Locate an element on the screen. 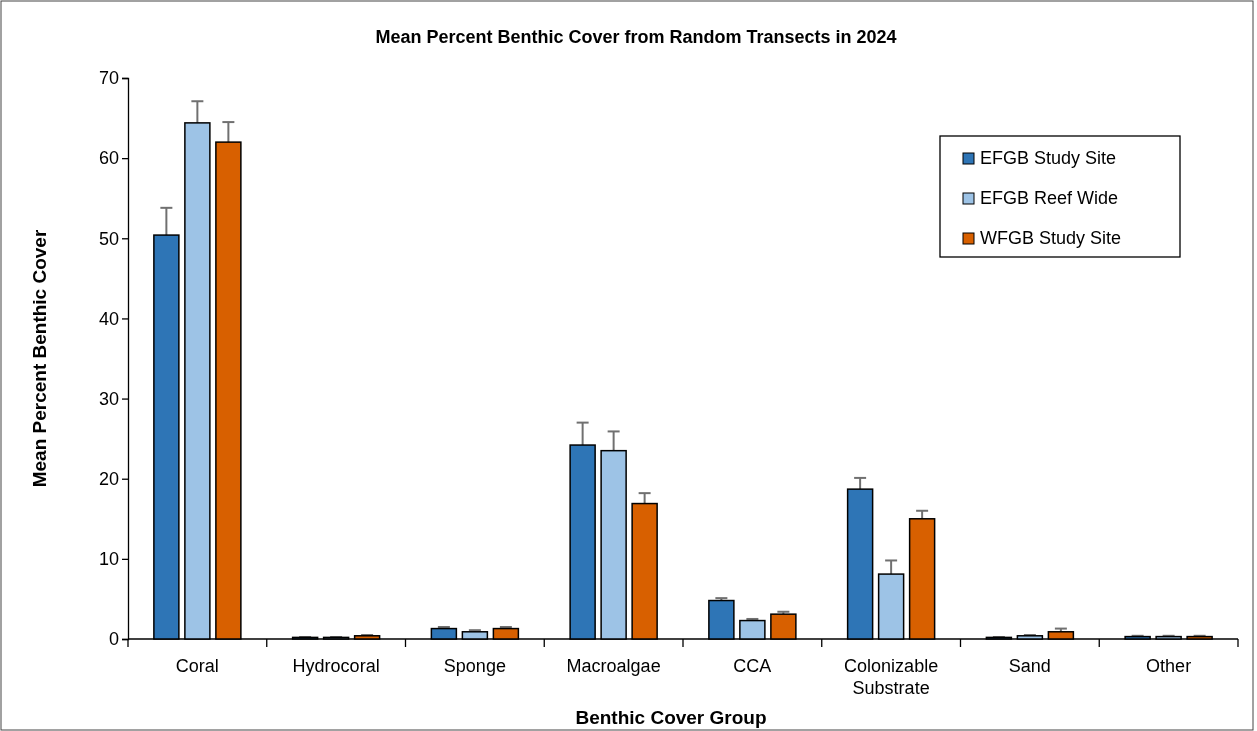  x-tick-label: CCA is located at coordinates (752, 666).